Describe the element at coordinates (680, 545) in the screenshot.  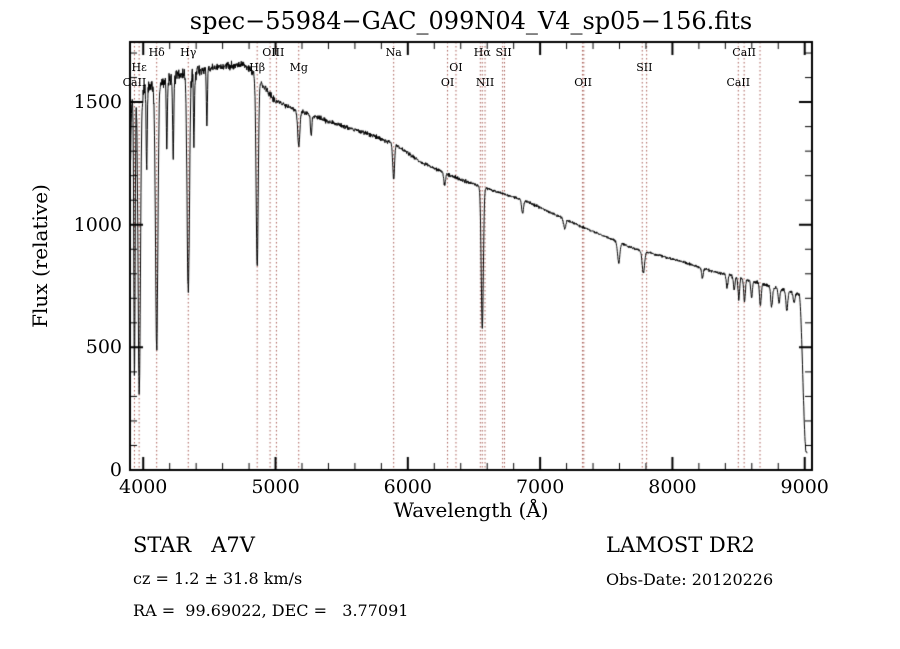
I see `survey-name: LAMOST DR2` at that location.